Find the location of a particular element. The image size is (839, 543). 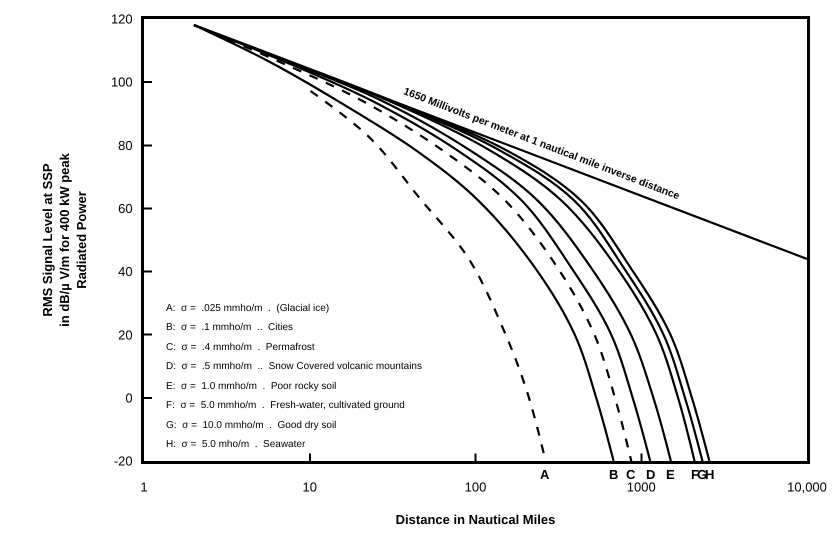

x-tick-label: 1 is located at coordinates (144, 486).